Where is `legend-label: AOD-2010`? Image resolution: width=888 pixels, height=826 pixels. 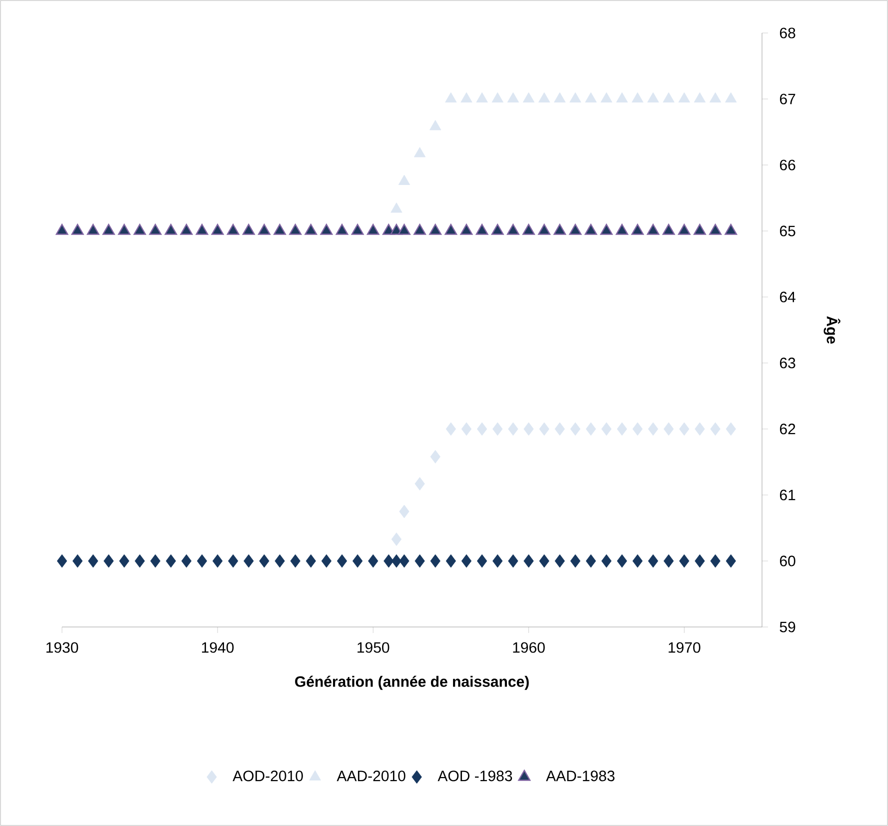
legend-label: AOD-2010 is located at coordinates (267, 776).